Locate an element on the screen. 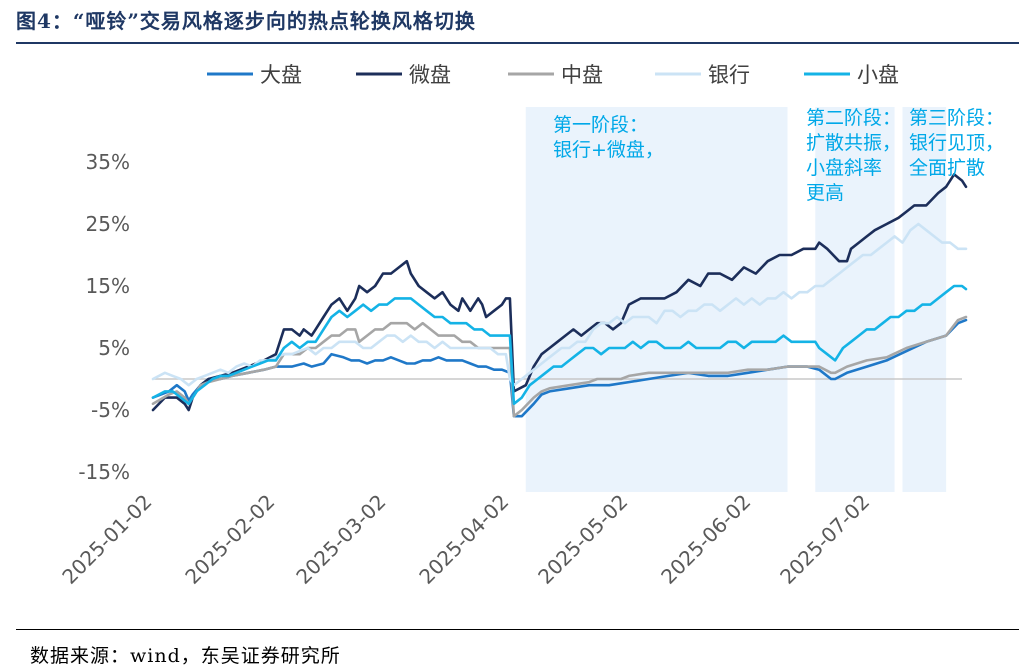 This screenshot has height=669, width=1035. x-tick-label: 2025-07-02 is located at coordinates (824, 539).